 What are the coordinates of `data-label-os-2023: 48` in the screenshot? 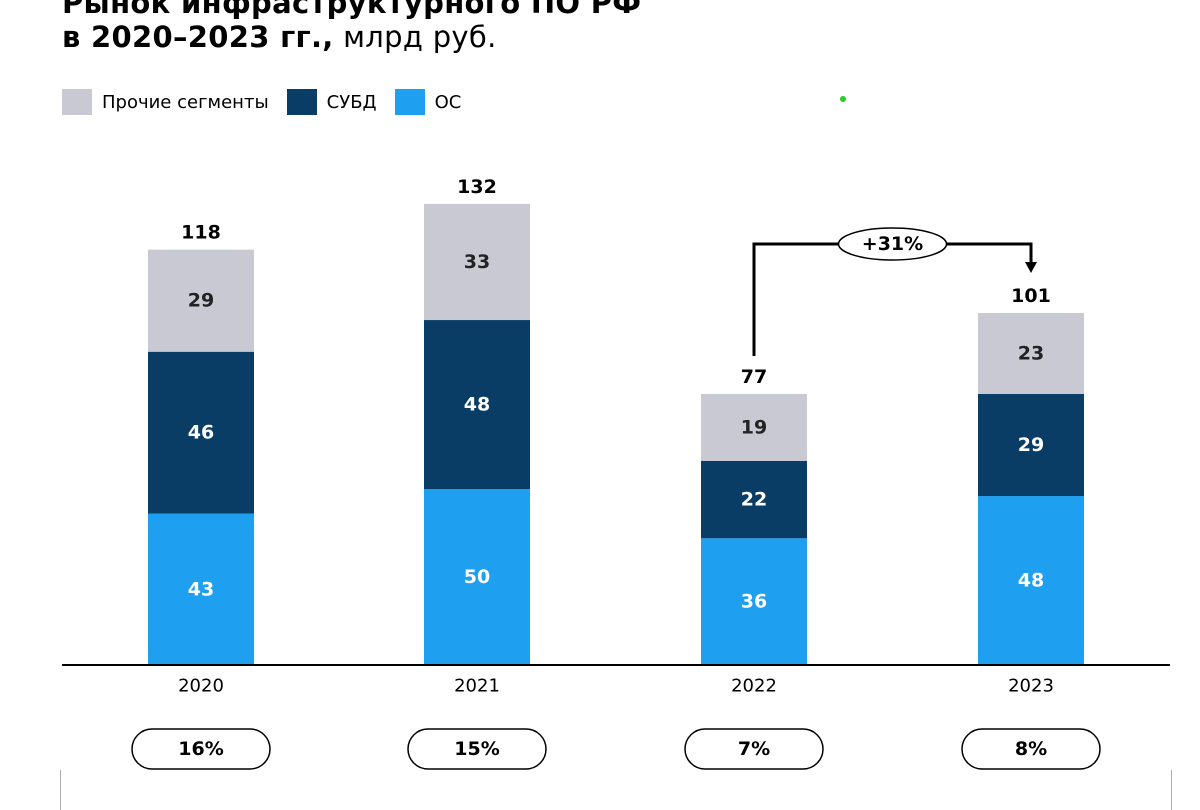 It's located at (1031, 581).